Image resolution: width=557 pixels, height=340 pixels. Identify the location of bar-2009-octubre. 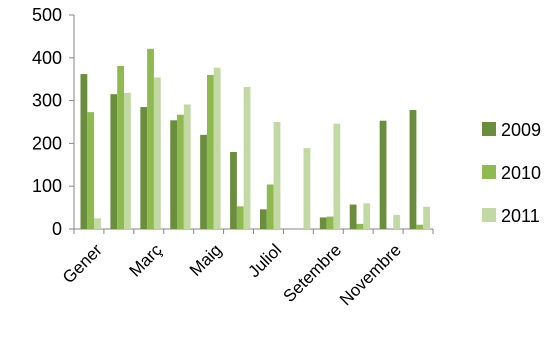
(353, 216).